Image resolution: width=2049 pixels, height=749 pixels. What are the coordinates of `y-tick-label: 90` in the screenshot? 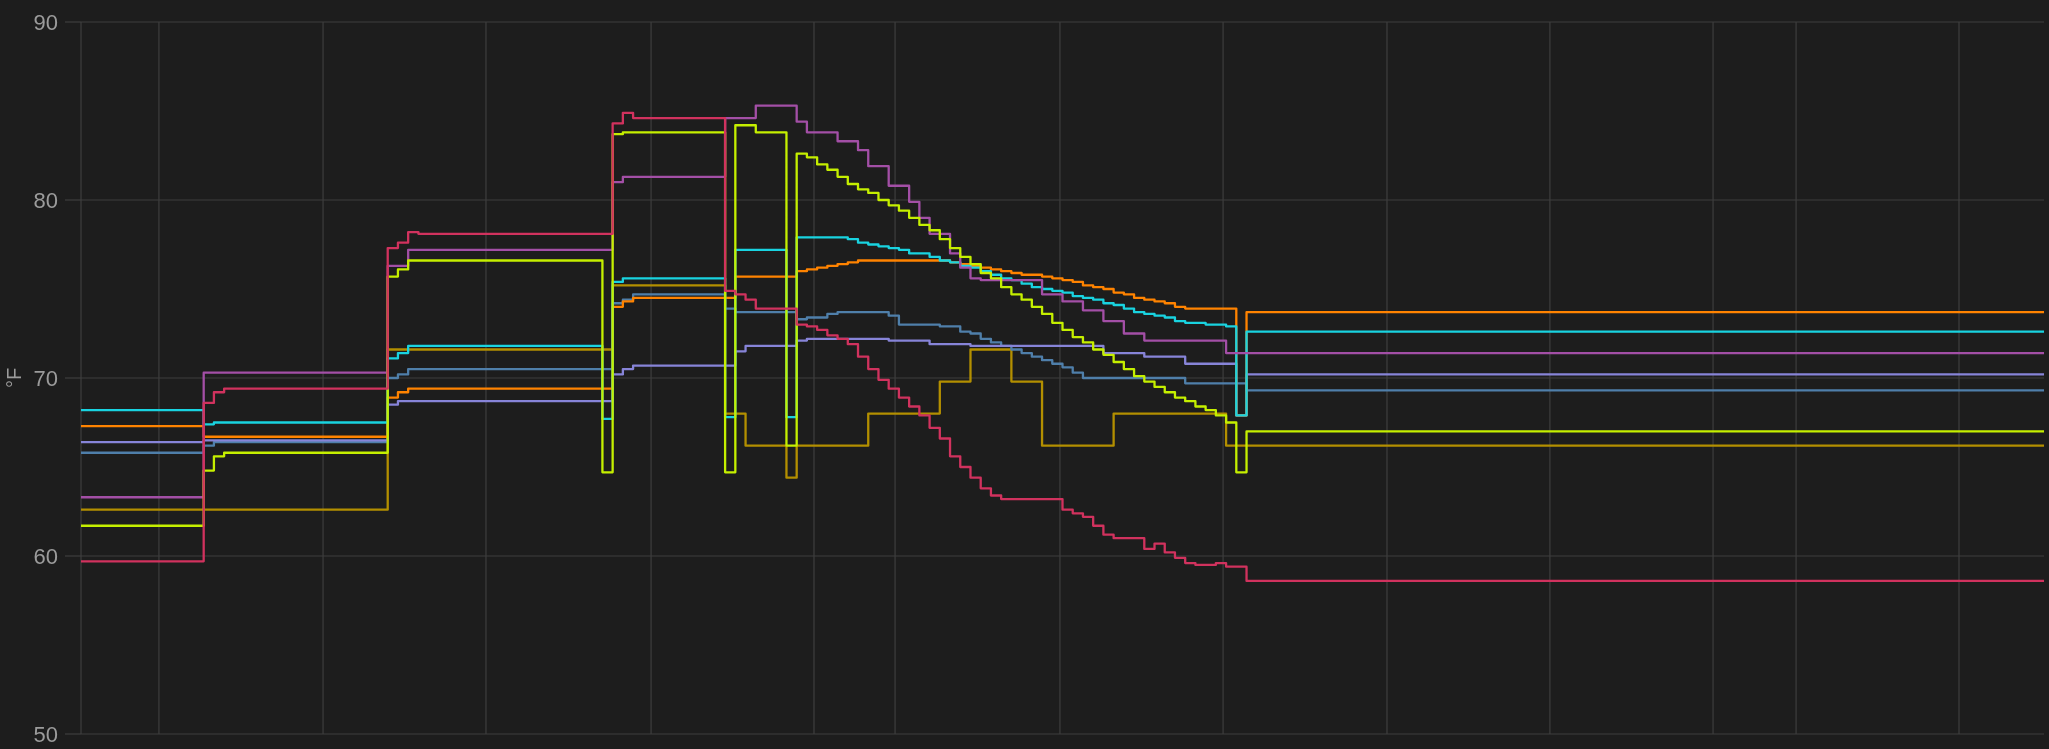 It's located at (45, 22).